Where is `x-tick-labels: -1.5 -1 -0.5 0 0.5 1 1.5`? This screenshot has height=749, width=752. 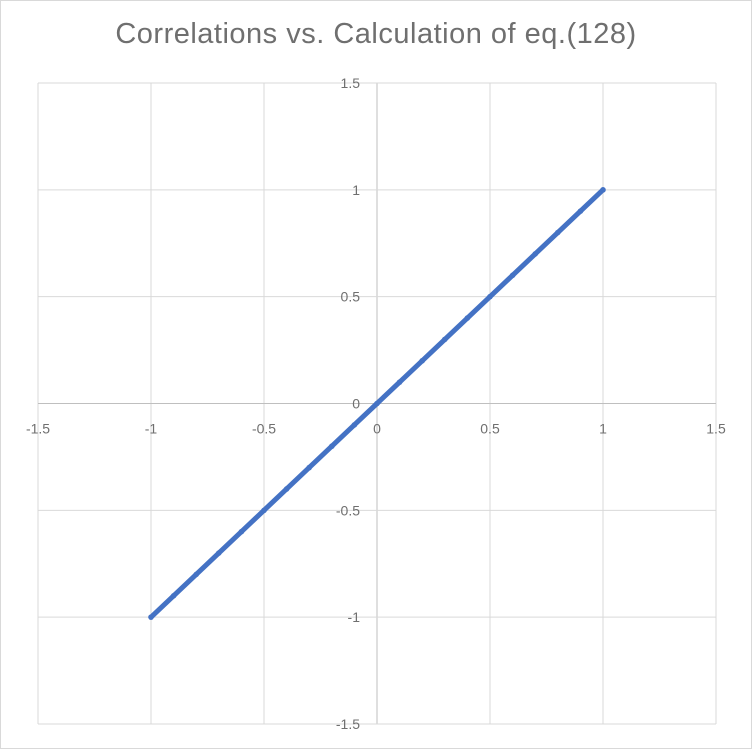 x-tick-labels: -1.5 -1 -0.5 0 0.5 1 1.5 is located at coordinates (376, 429).